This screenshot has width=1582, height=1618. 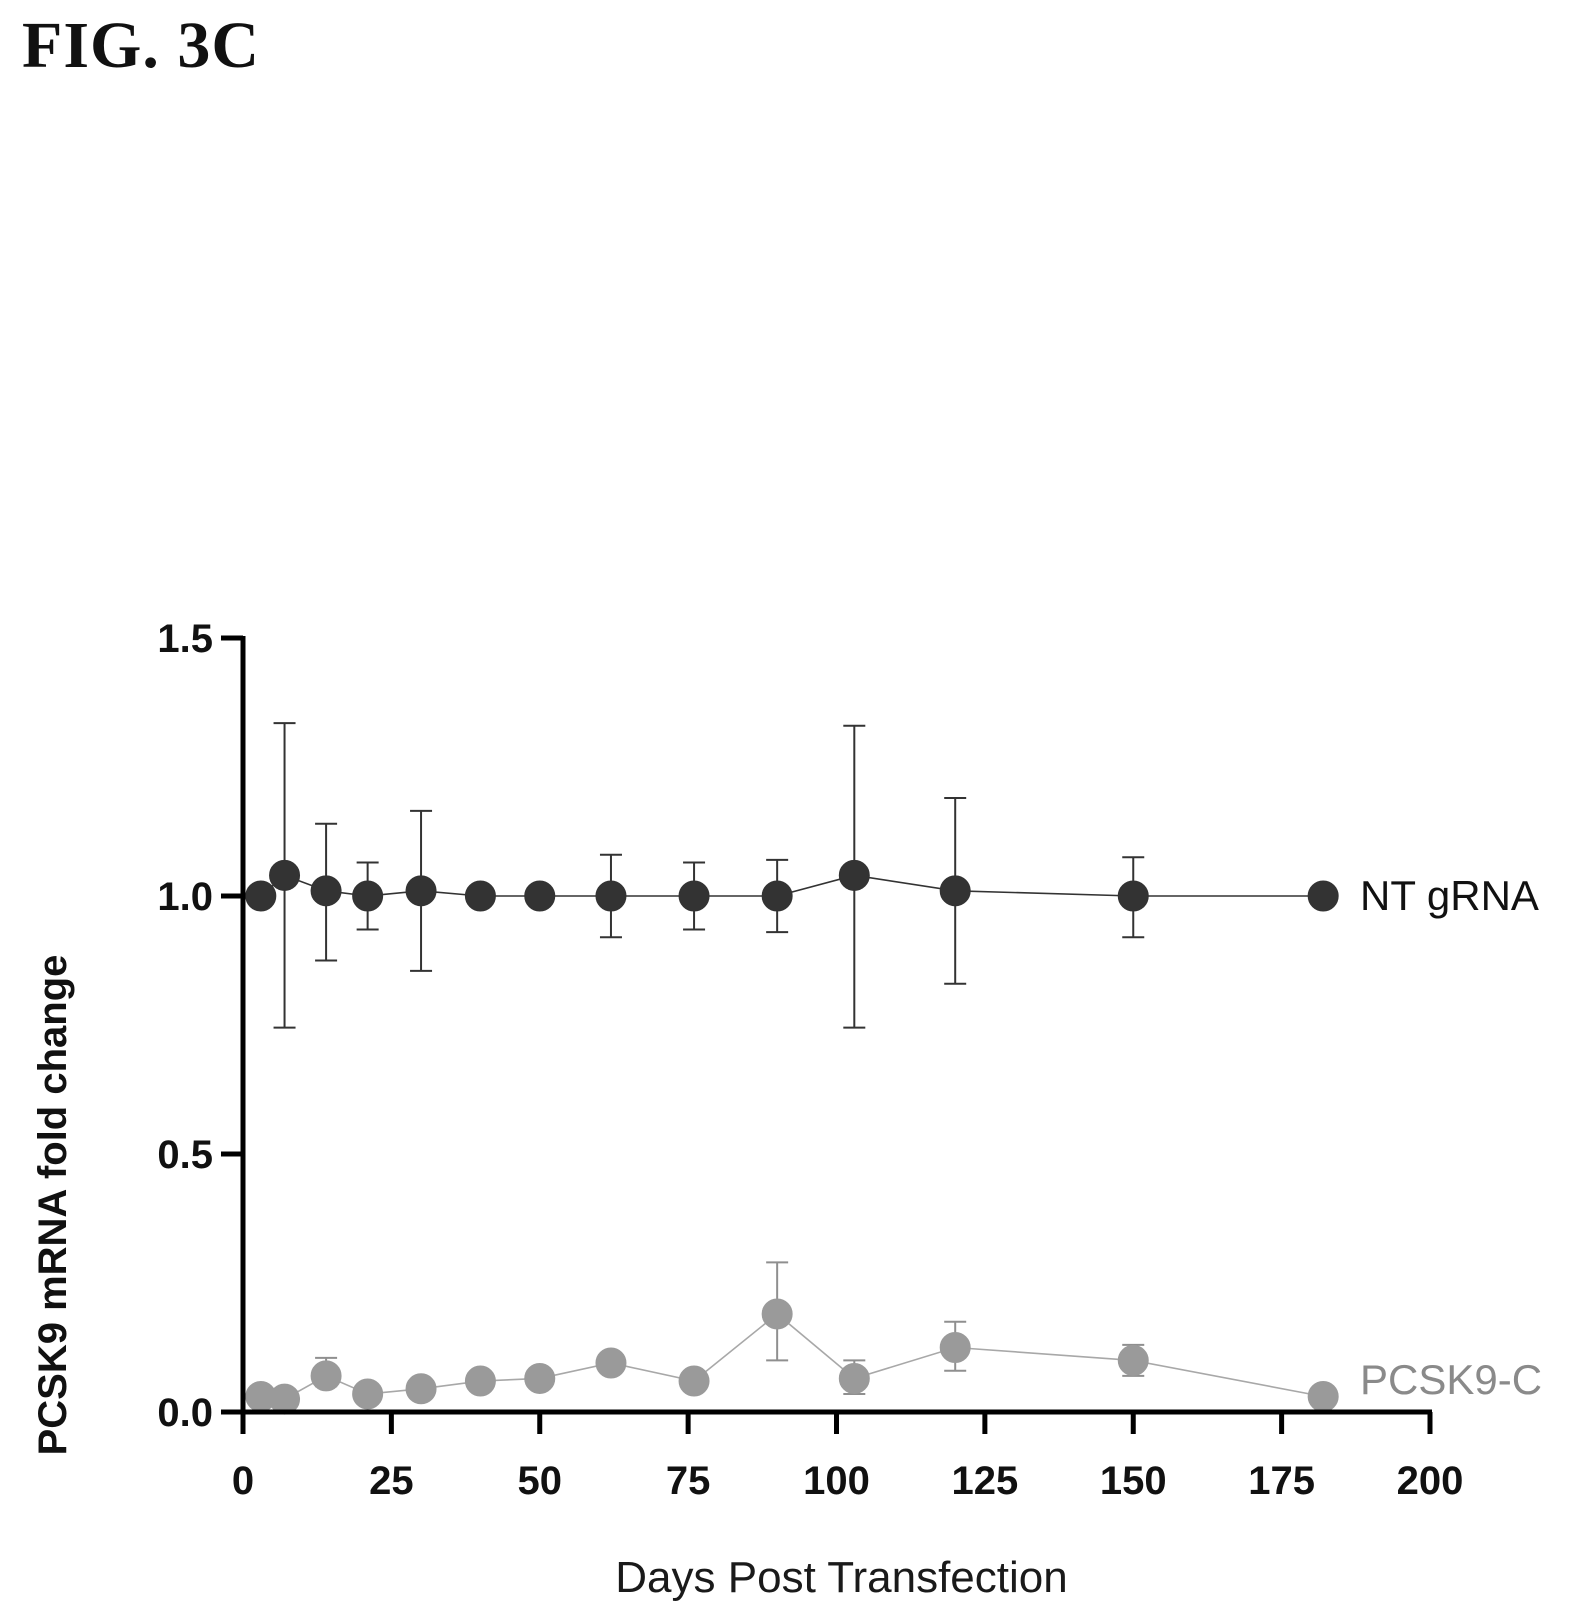 I want to click on x-tick-label: 0, so click(x=243, y=1481).